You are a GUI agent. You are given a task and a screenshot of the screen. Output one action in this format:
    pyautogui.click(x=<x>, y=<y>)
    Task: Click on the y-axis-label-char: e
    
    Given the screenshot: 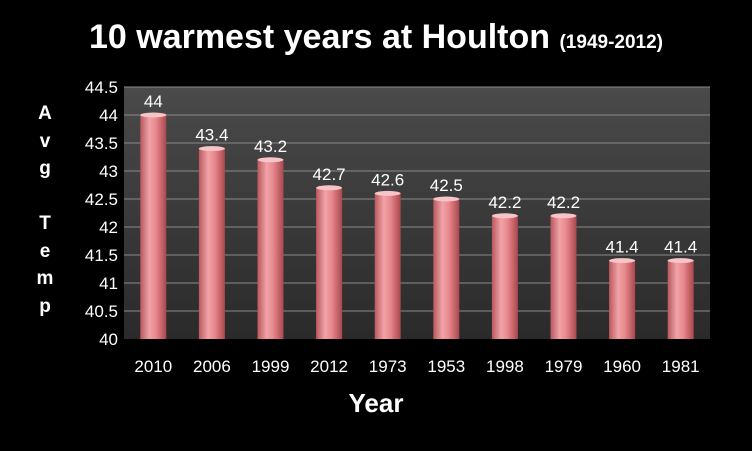 What is the action you would take?
    pyautogui.click(x=45, y=251)
    